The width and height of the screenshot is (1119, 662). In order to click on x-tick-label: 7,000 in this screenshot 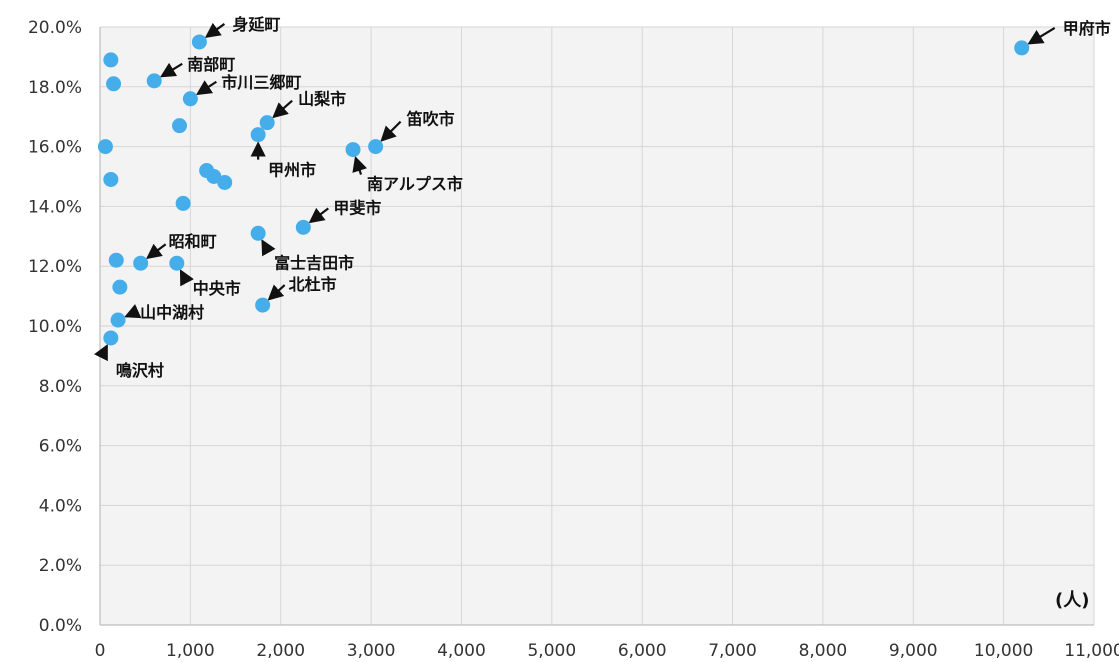, I will do `click(732, 651)`.